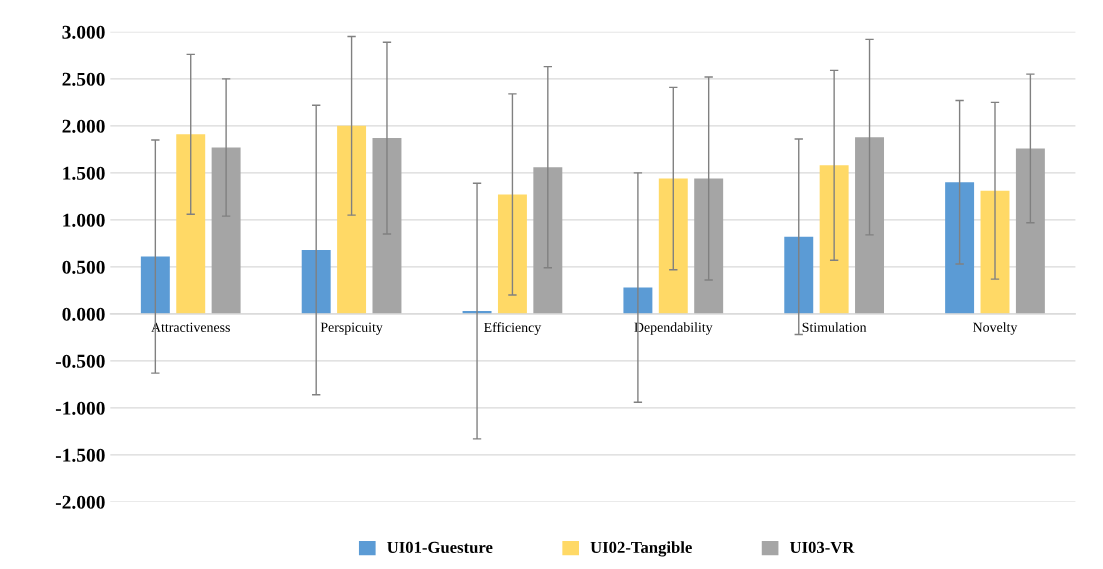 This screenshot has height=569, width=1103. Describe the element at coordinates (834, 327) in the screenshot. I see `x-tick-label: Stimulation` at that location.